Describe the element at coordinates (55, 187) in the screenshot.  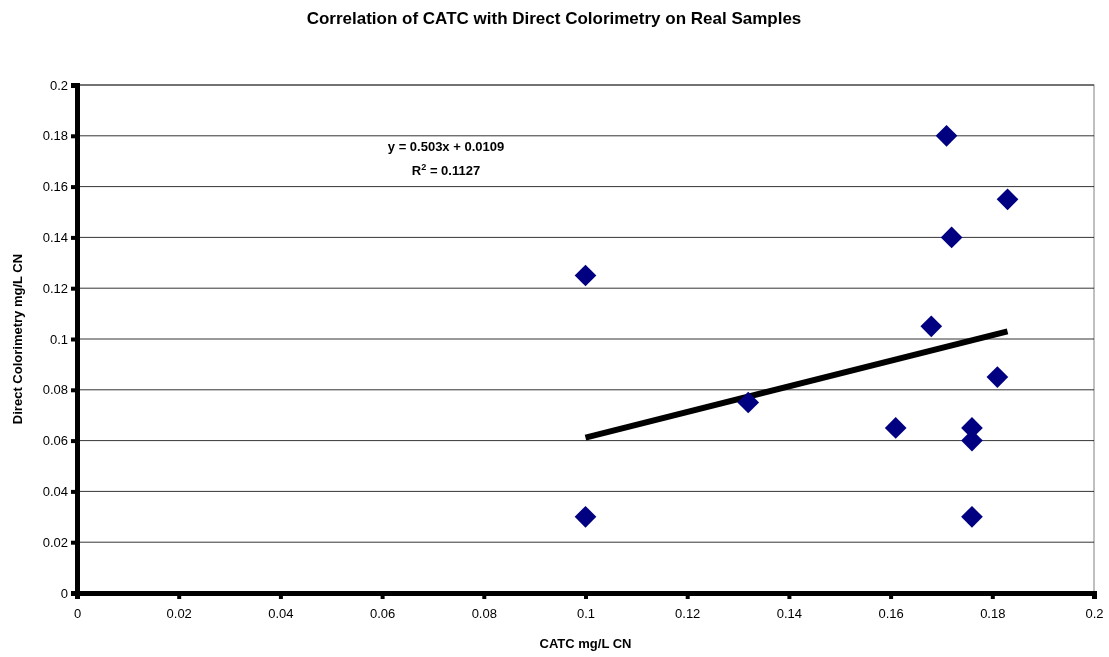
I see `y-tick-label: 0.16` at that location.